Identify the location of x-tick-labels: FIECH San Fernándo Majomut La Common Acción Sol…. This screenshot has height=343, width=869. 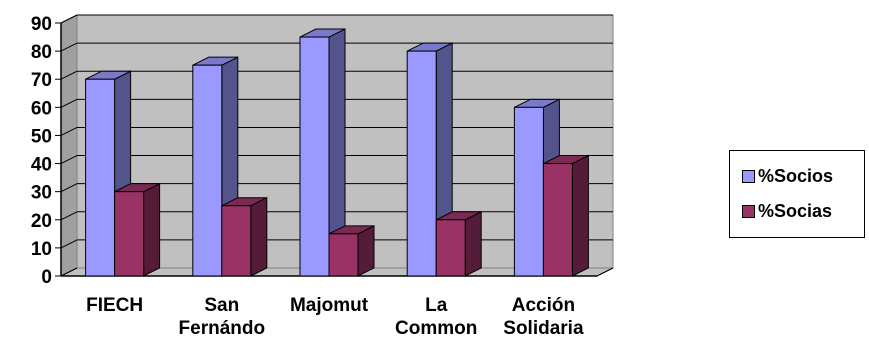
(335, 317).